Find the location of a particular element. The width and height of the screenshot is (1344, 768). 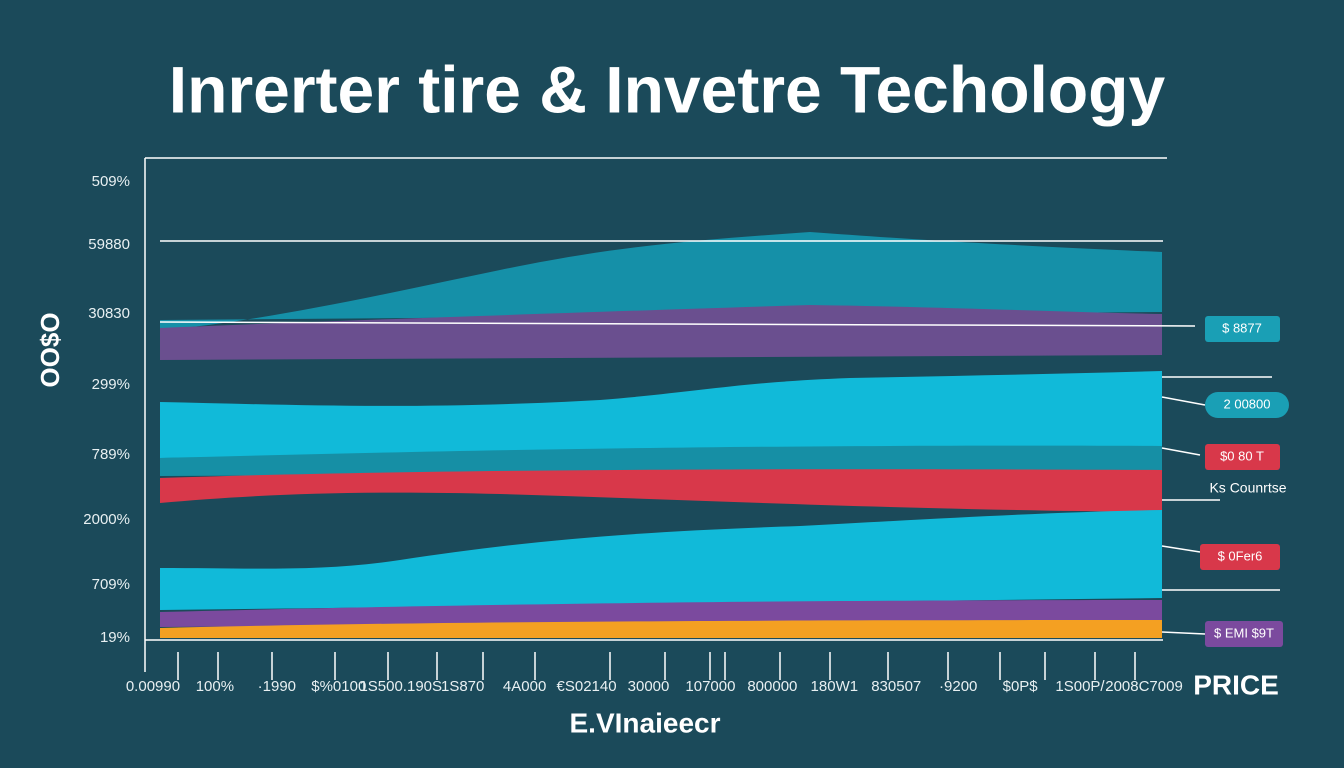

y-axis-label: OO$O is located at coordinates (50, 349).